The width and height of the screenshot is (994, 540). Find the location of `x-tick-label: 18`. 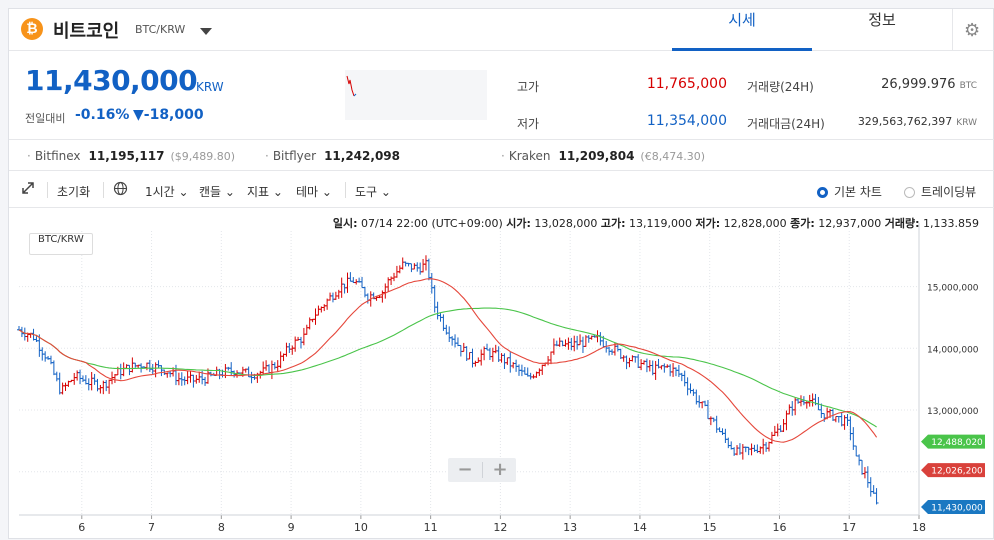

x-tick-label: 18 is located at coordinates (919, 527).